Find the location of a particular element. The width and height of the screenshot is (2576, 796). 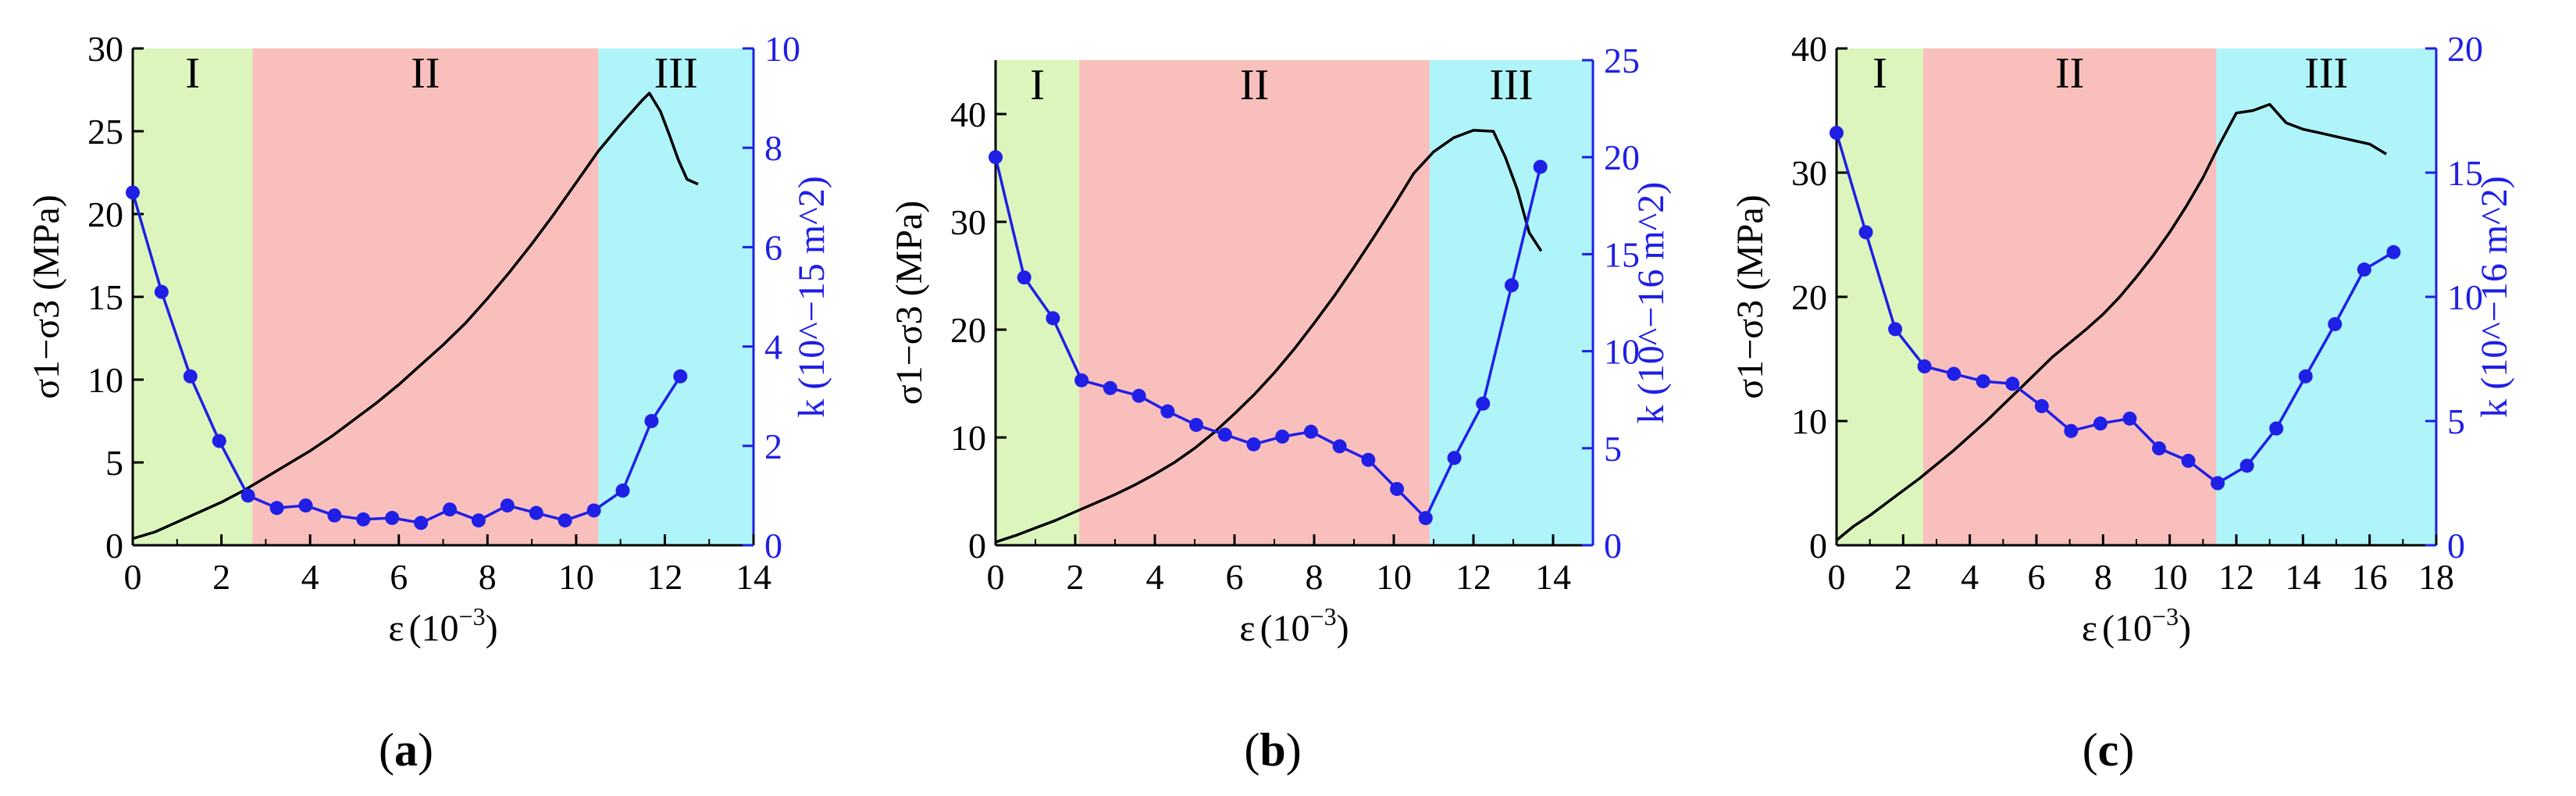

y-right-tick-label: 4 is located at coordinates (773, 347).